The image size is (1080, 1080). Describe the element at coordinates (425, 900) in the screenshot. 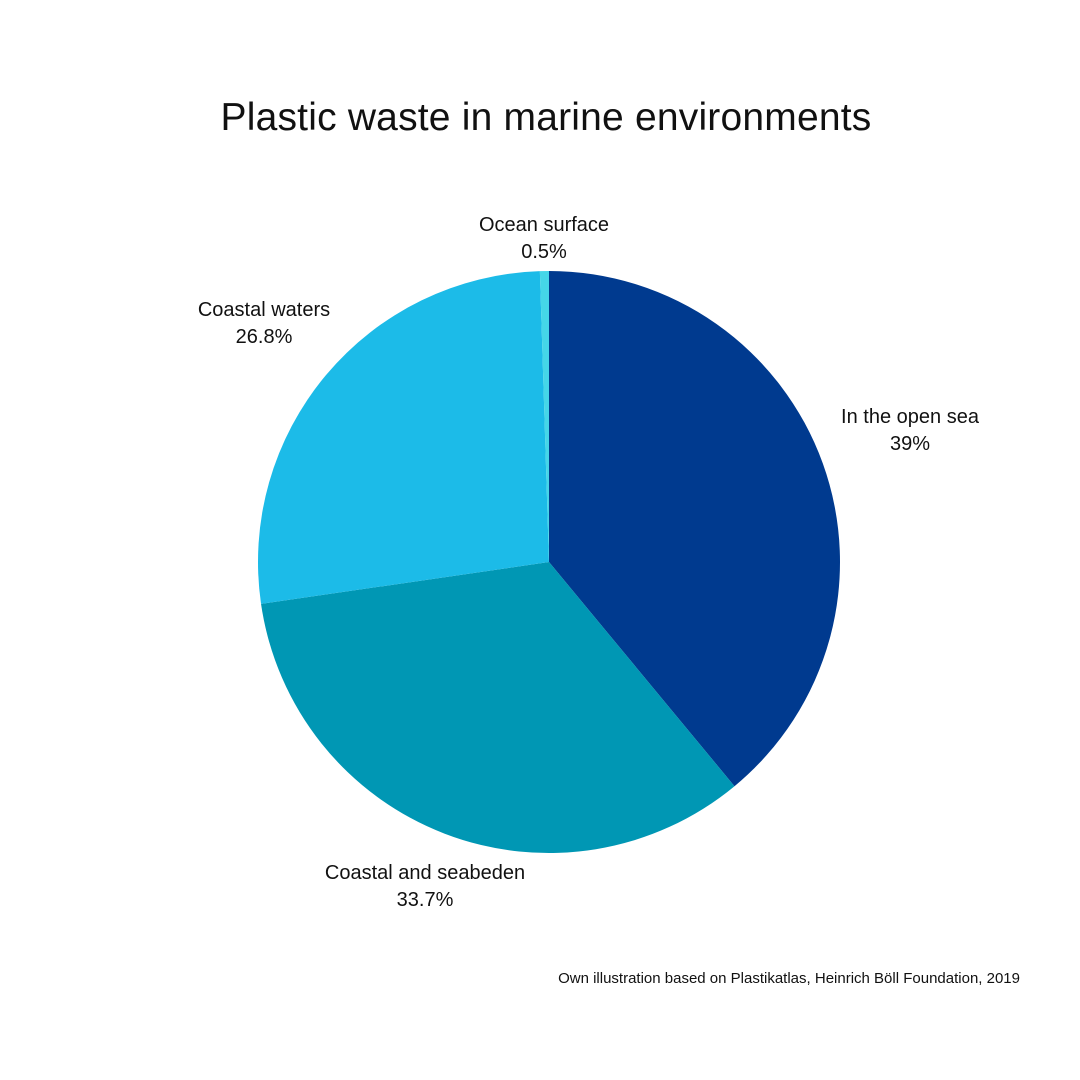

I see `slice-label-coastal-seabed-value: 33.7%` at that location.